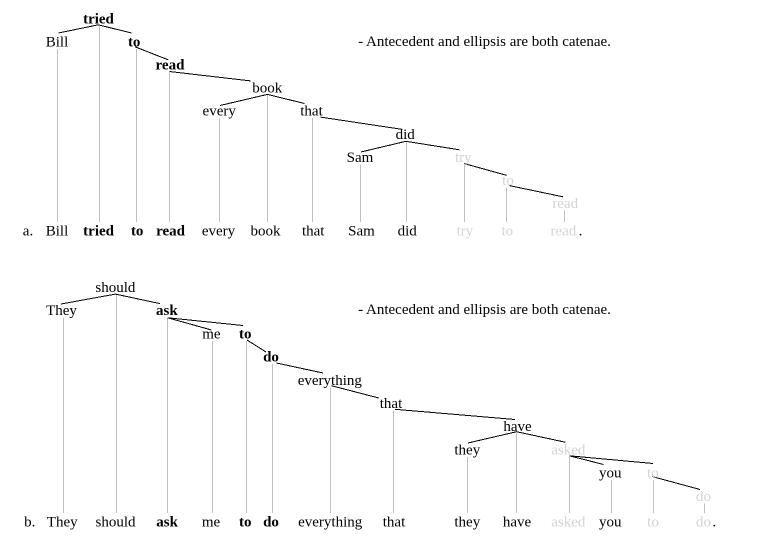 This screenshot has width=767, height=551. What do you see at coordinates (29, 522) in the screenshot?
I see `svg-text: b.` at bounding box center [29, 522].